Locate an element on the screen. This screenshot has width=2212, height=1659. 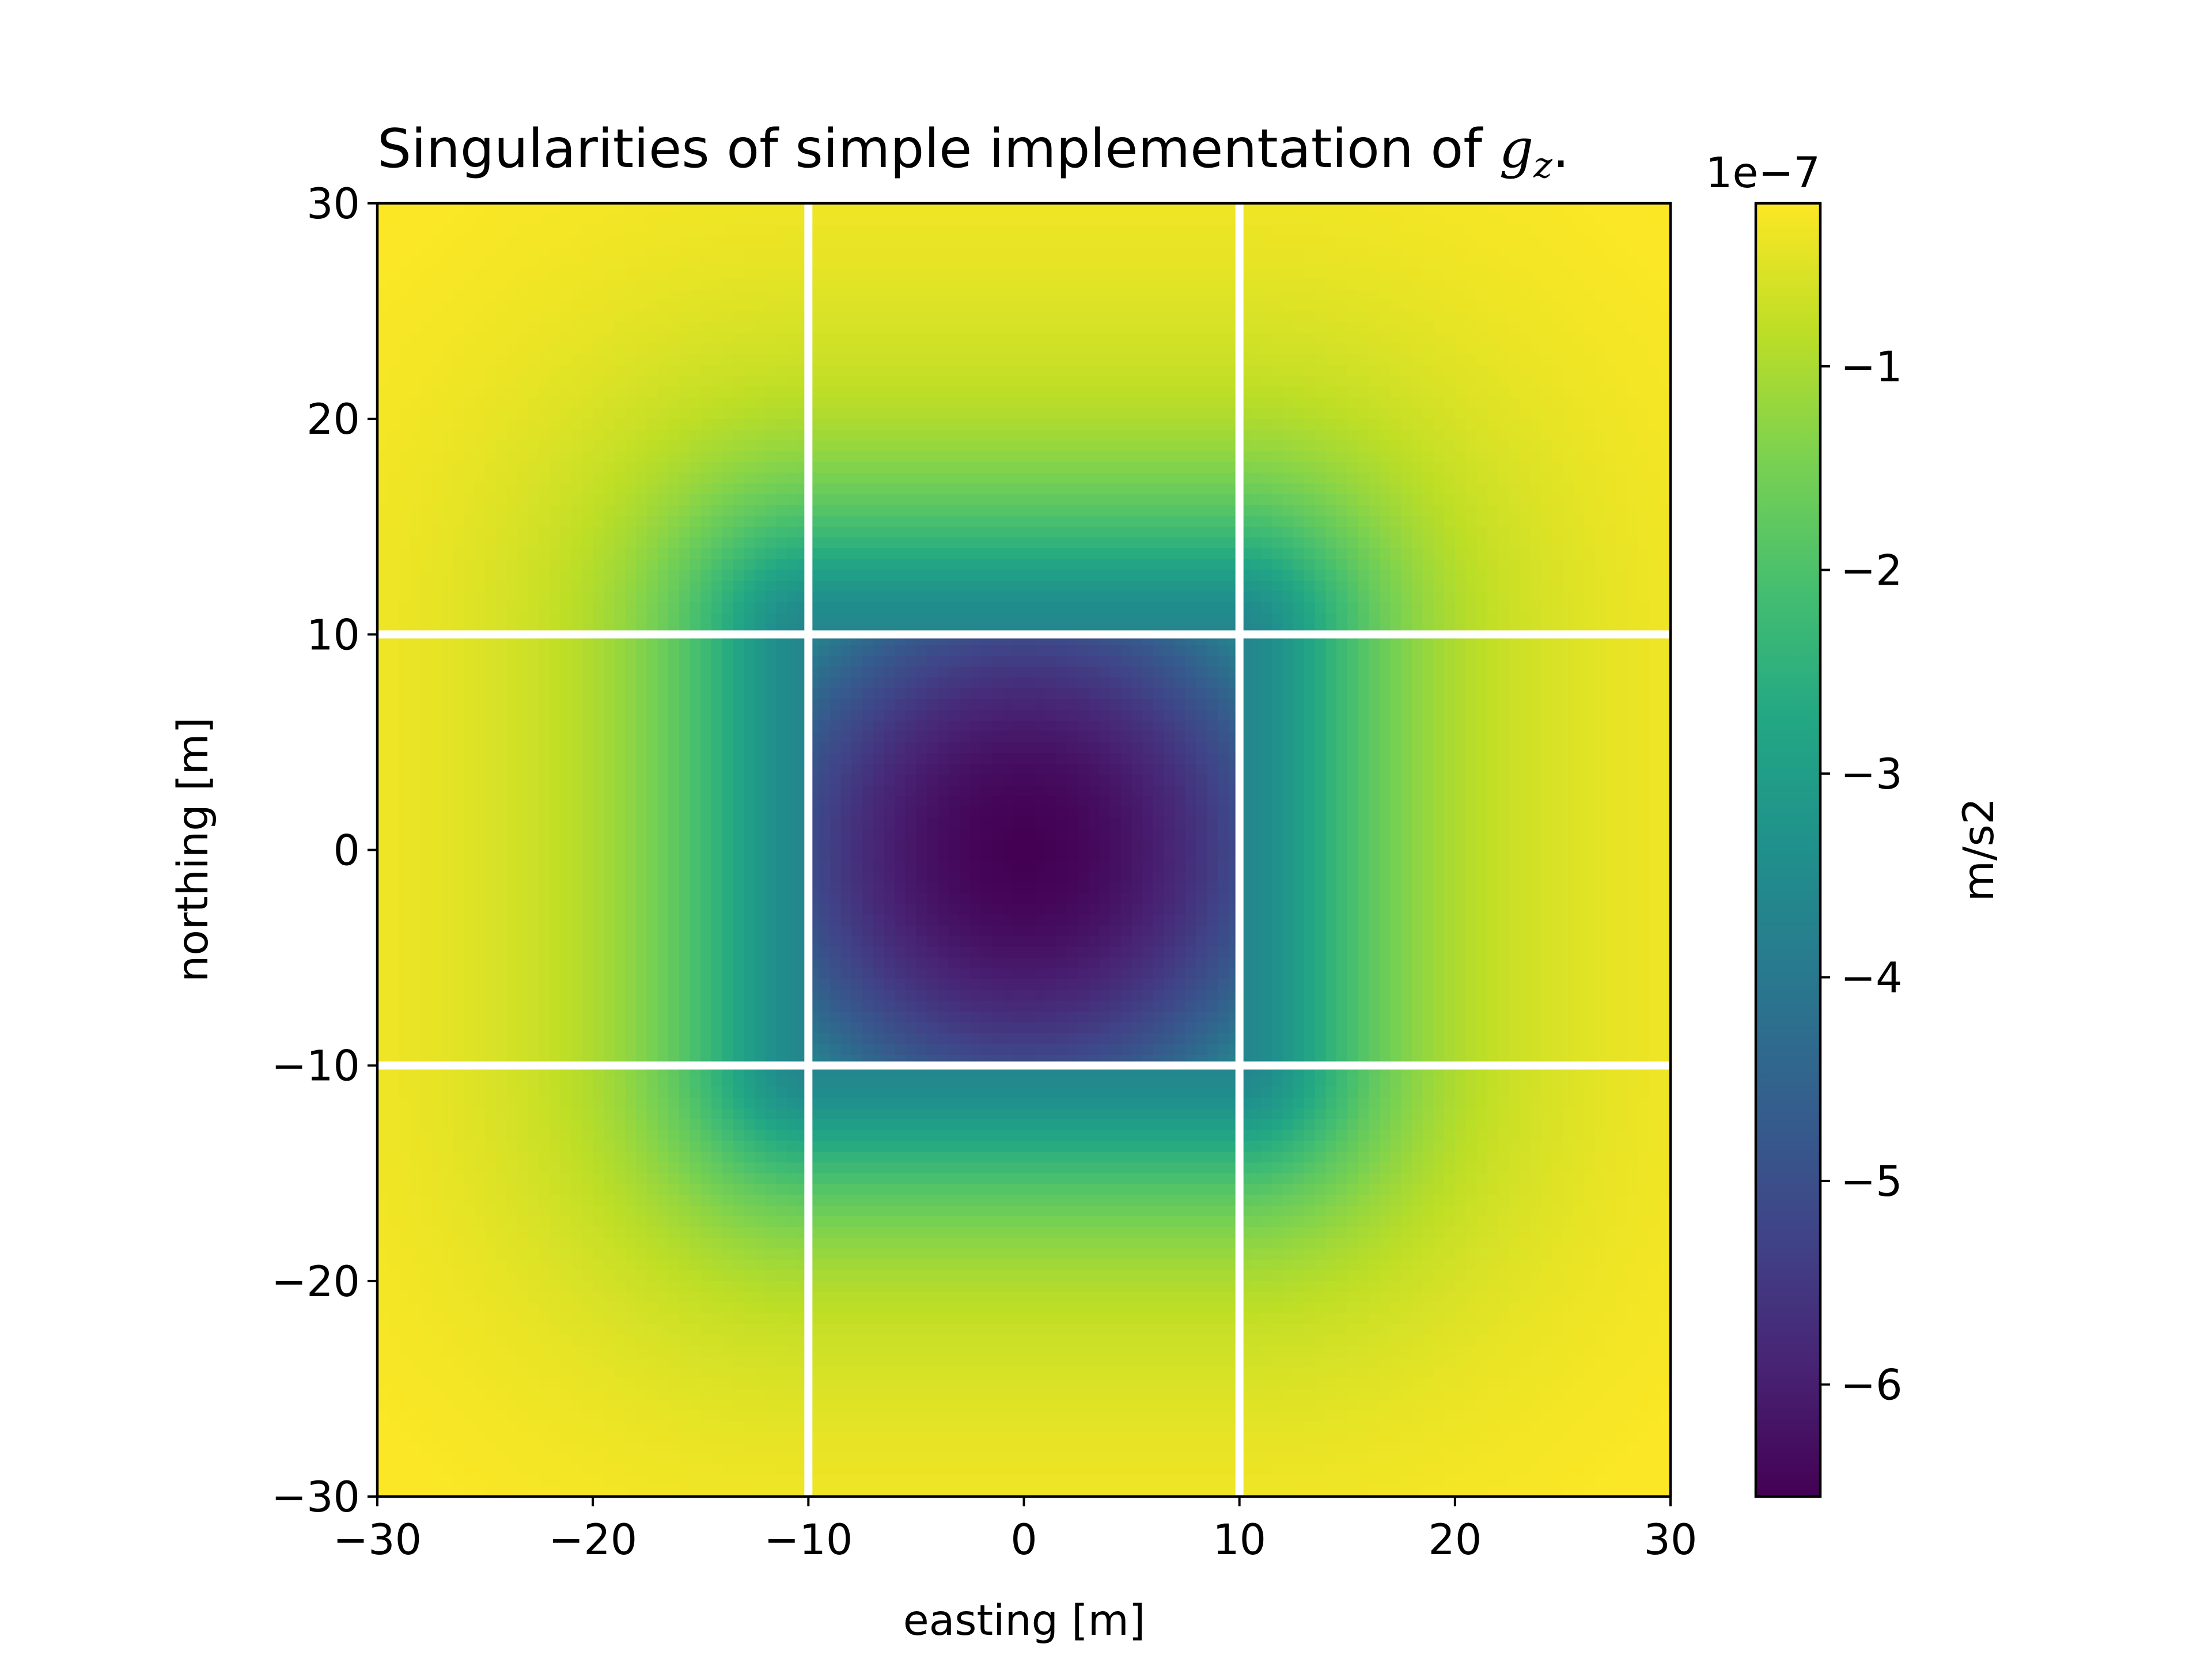
y-tick-label: −30 is located at coordinates (315, 1497).